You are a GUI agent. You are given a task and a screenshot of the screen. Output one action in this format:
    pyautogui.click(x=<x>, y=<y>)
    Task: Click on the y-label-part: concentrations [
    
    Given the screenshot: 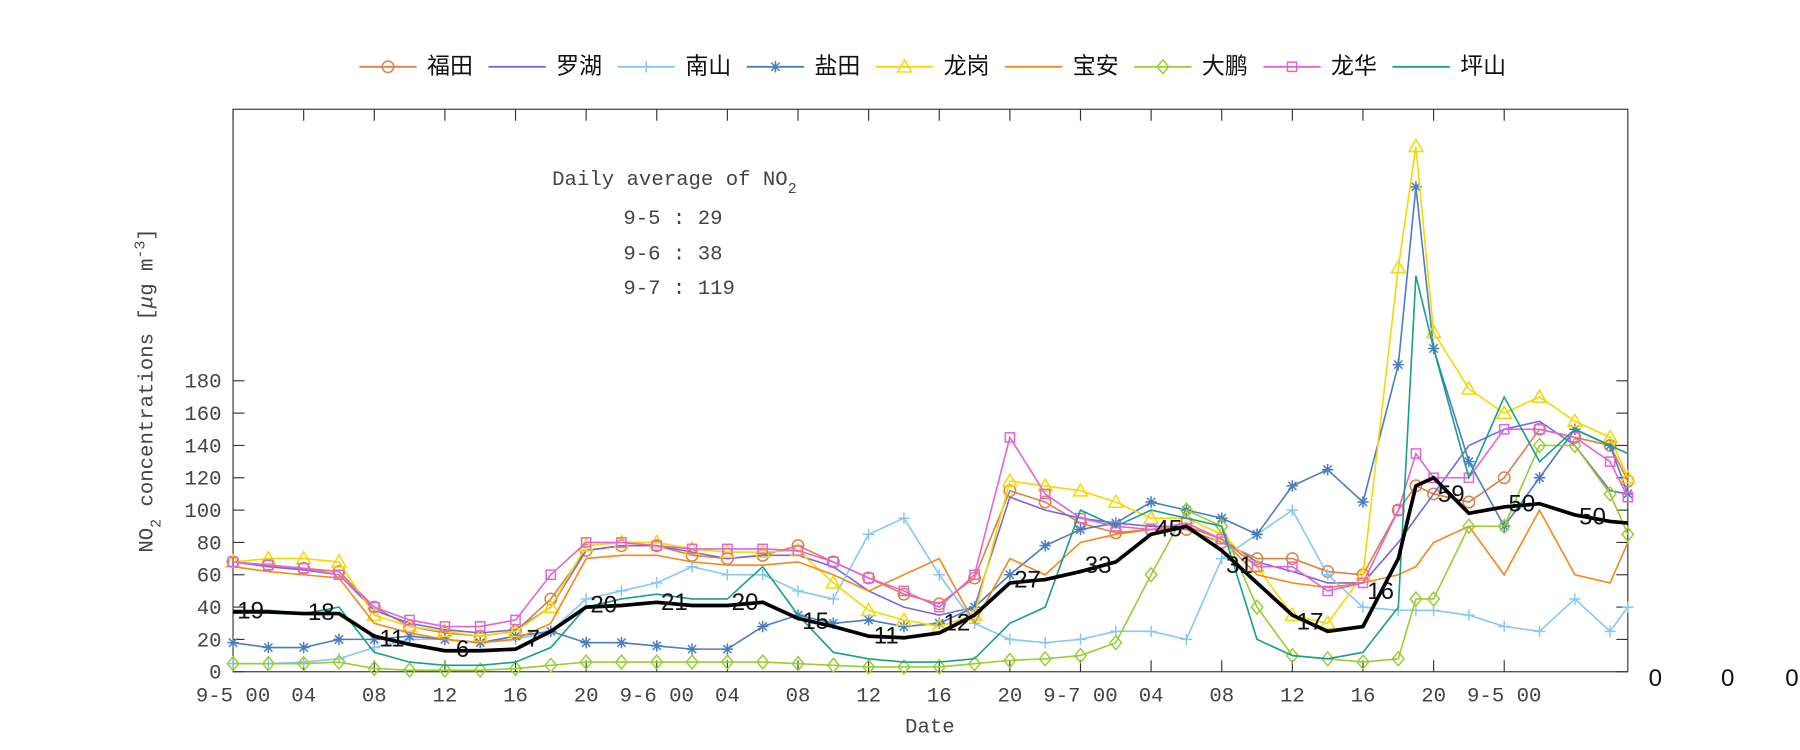 What is the action you would take?
    pyautogui.click(x=148, y=413)
    